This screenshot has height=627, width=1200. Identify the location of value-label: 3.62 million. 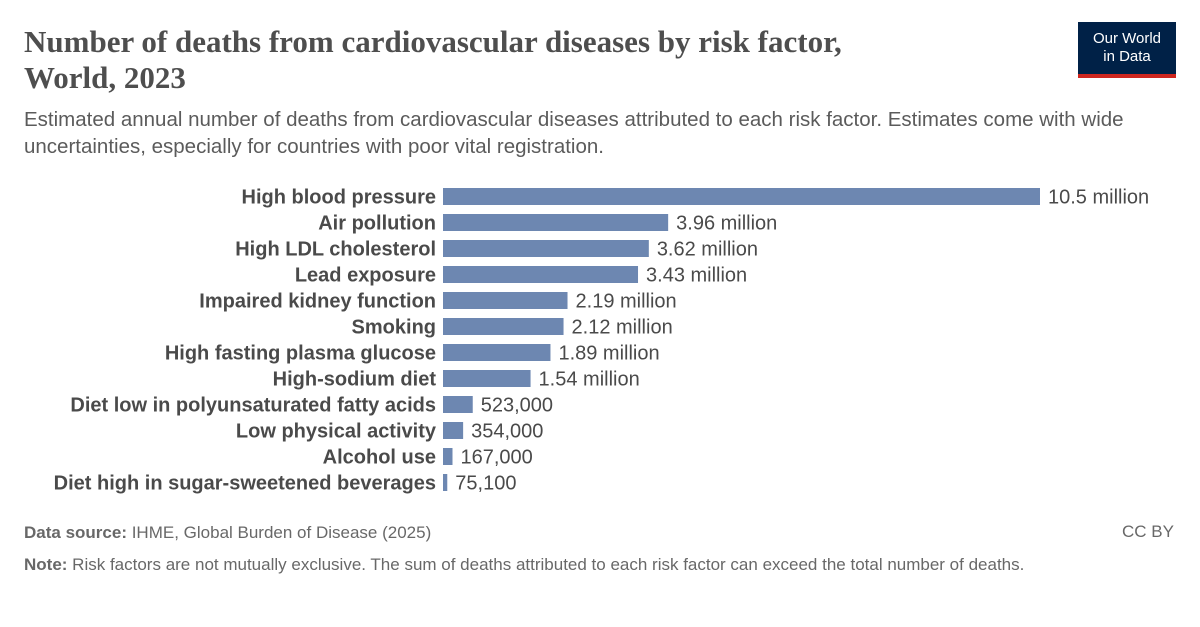
(707, 250).